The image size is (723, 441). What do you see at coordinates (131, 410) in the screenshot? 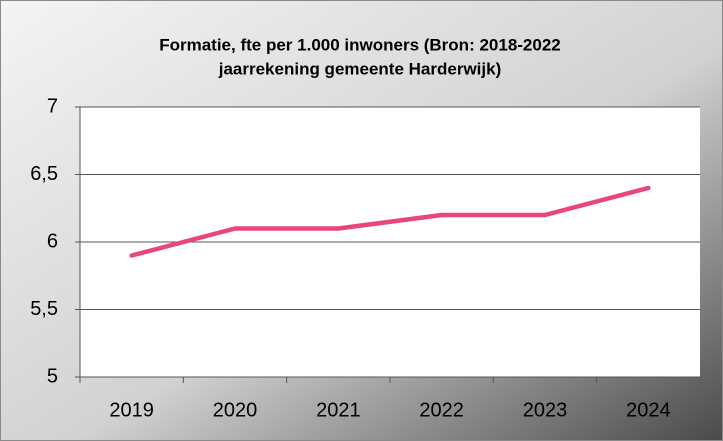
I see `x-tick-label: 2019` at bounding box center [131, 410].